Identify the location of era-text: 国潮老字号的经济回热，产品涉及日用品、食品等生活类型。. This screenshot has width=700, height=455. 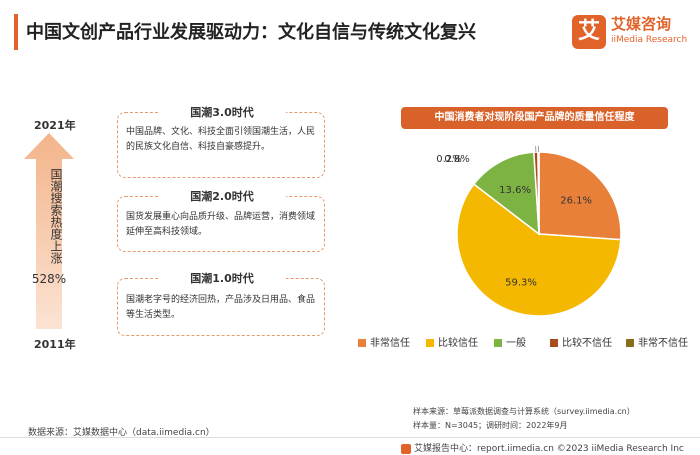
(221, 307).